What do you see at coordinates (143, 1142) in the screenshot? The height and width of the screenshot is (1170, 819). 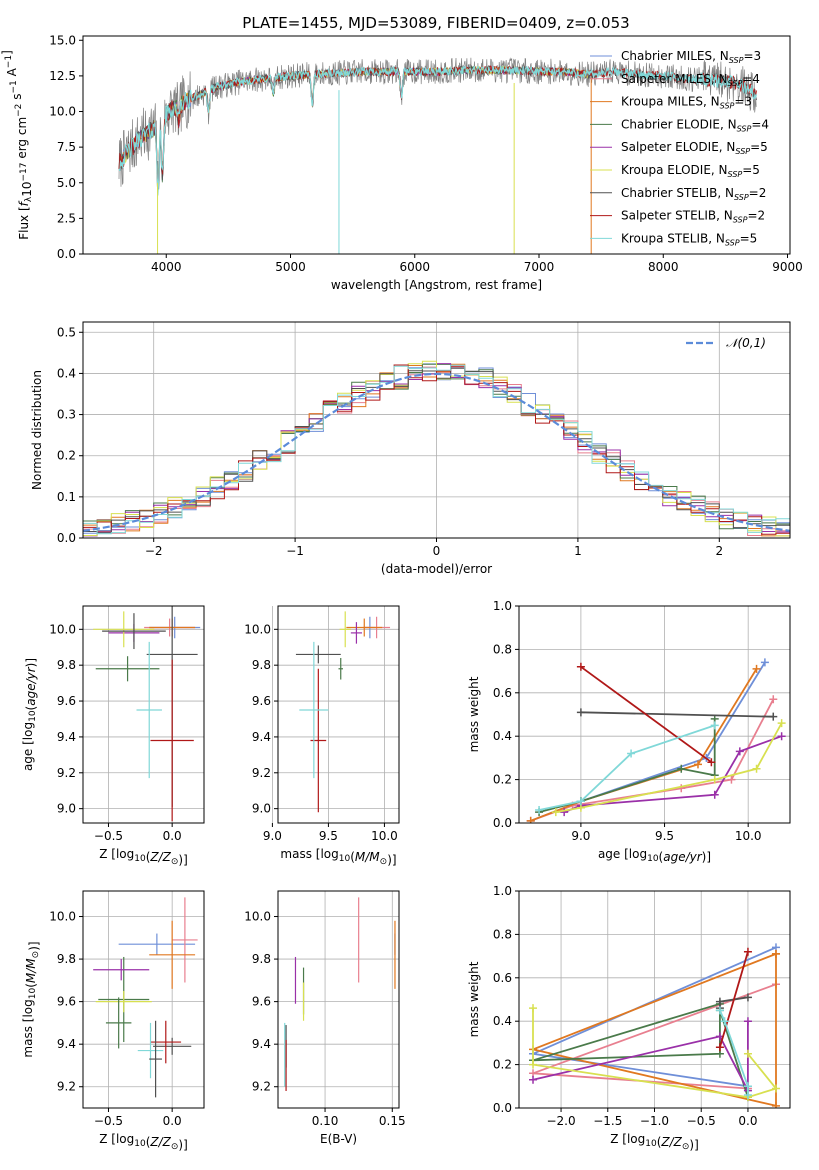 I see `mass-vs-z-x-label: Z [log10(Z/Z⊙)]` at bounding box center [143, 1142].